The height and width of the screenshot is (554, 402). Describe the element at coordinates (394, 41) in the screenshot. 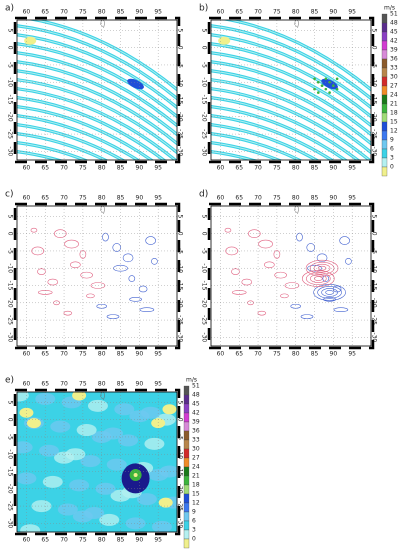

I see `colorbar-label: 42` at that location.